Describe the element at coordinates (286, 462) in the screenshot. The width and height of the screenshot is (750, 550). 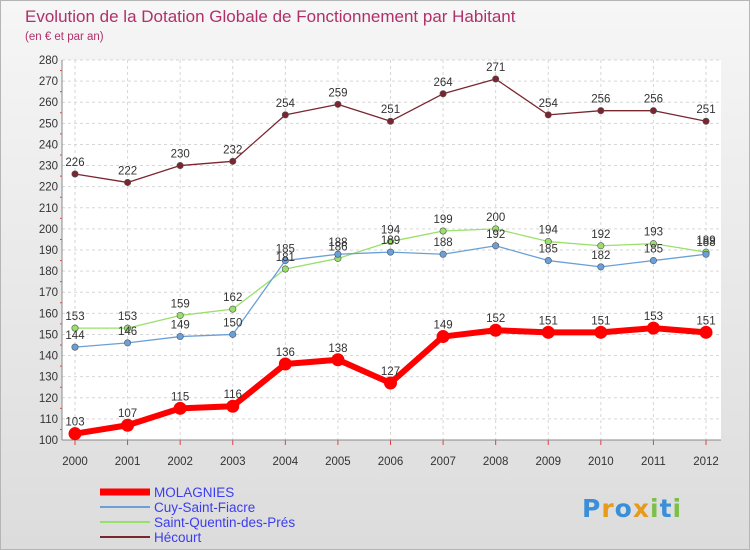
I see `x-tick-label: 2004` at that location.